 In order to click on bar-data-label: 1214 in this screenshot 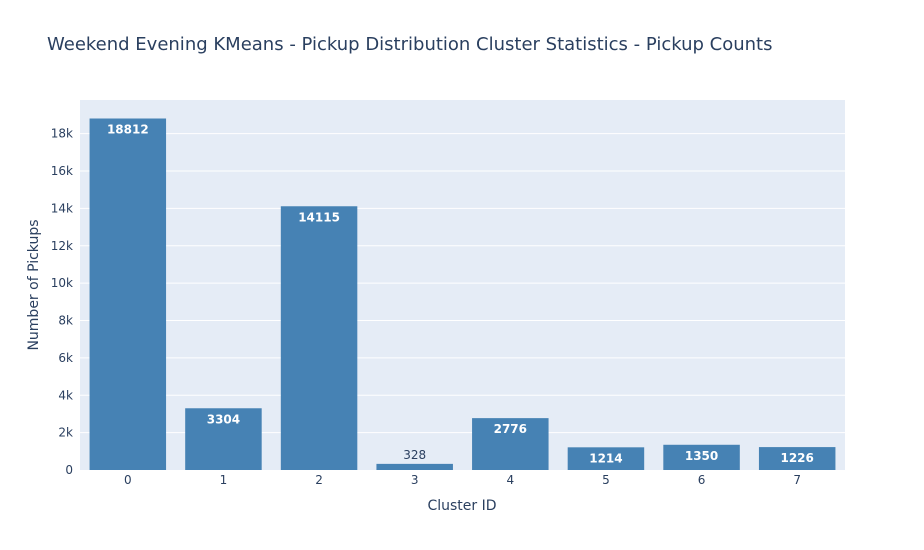, I will do `click(605, 458)`.